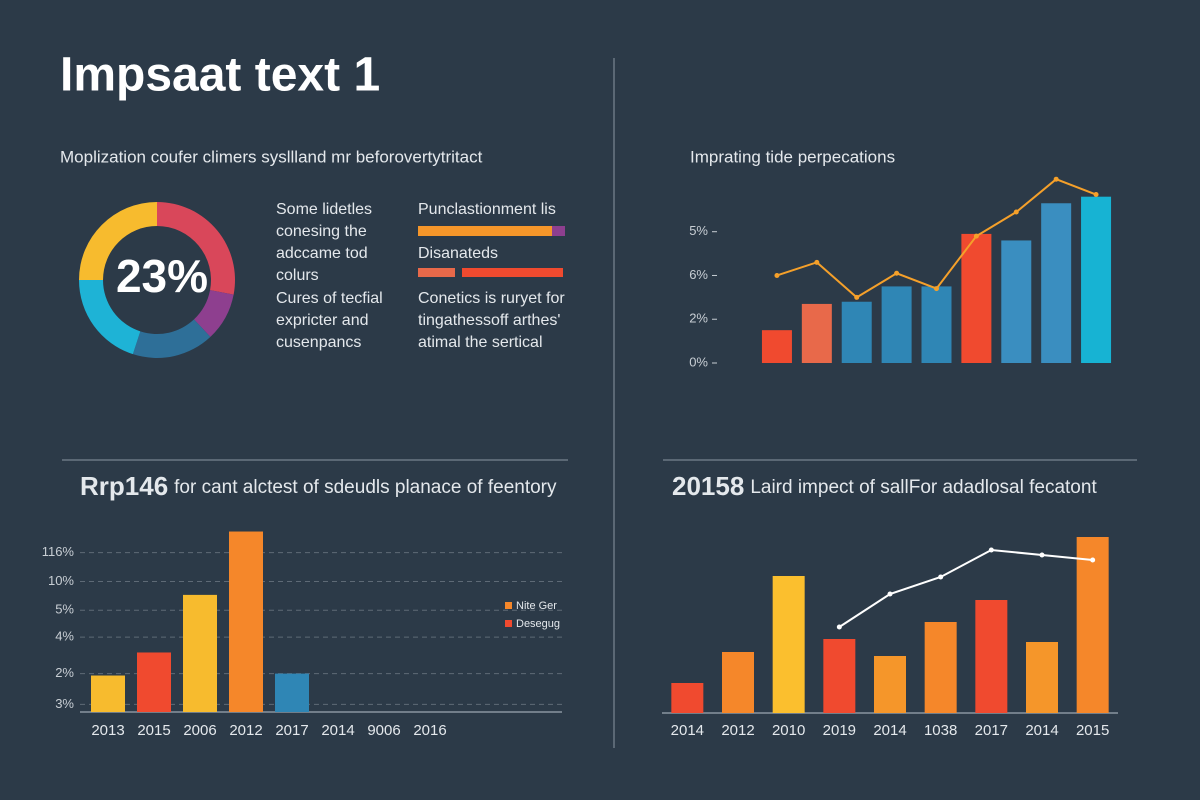 This screenshot has width=1200, height=800. What do you see at coordinates (162, 276) in the screenshot?
I see `center-label: 23%` at bounding box center [162, 276].